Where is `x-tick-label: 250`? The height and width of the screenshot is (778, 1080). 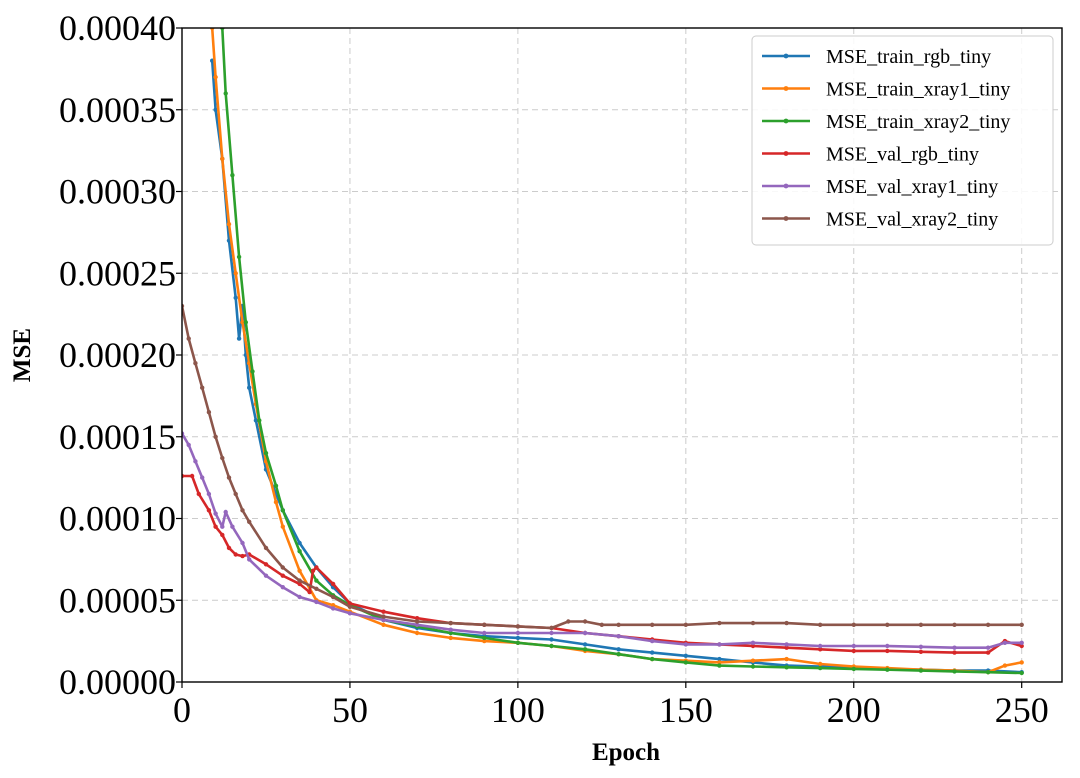
x-tick-label: 250 is located at coordinates (1022, 710).